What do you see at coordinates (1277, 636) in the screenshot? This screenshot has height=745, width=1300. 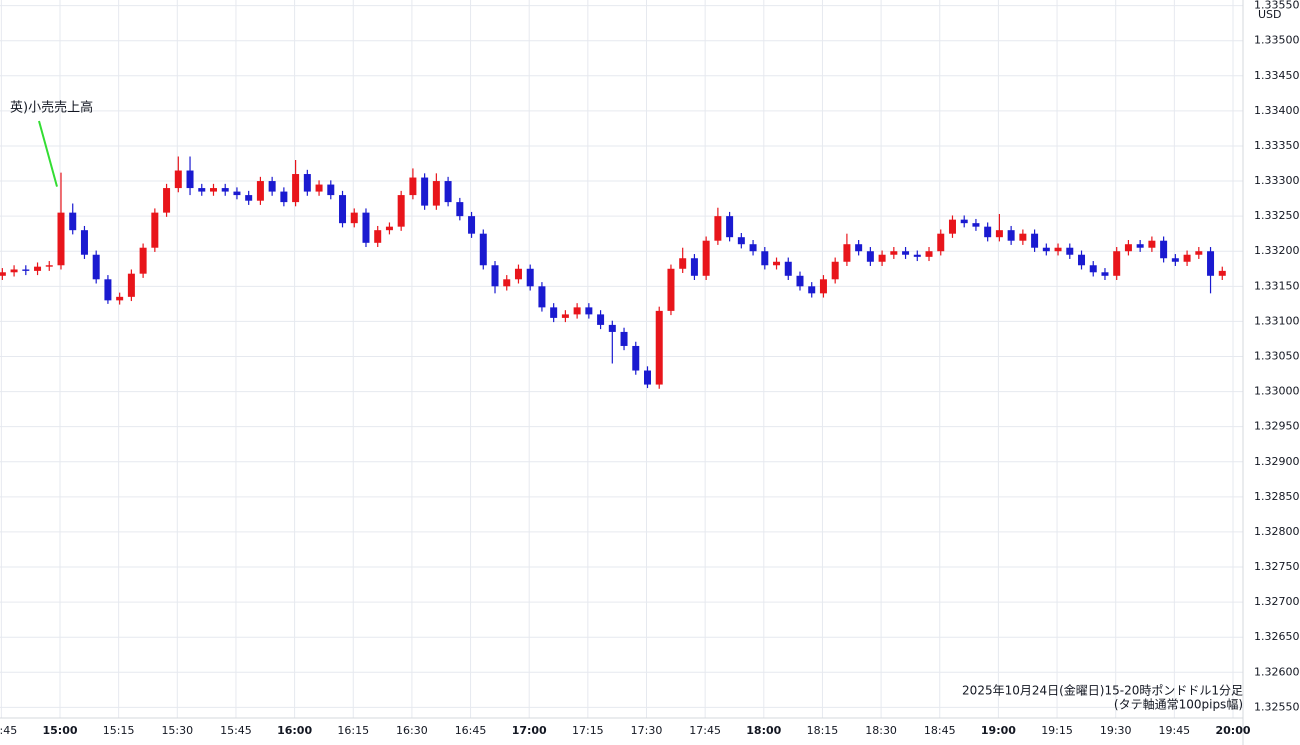 I see `y-tick-label: 1.32650` at bounding box center [1277, 636].